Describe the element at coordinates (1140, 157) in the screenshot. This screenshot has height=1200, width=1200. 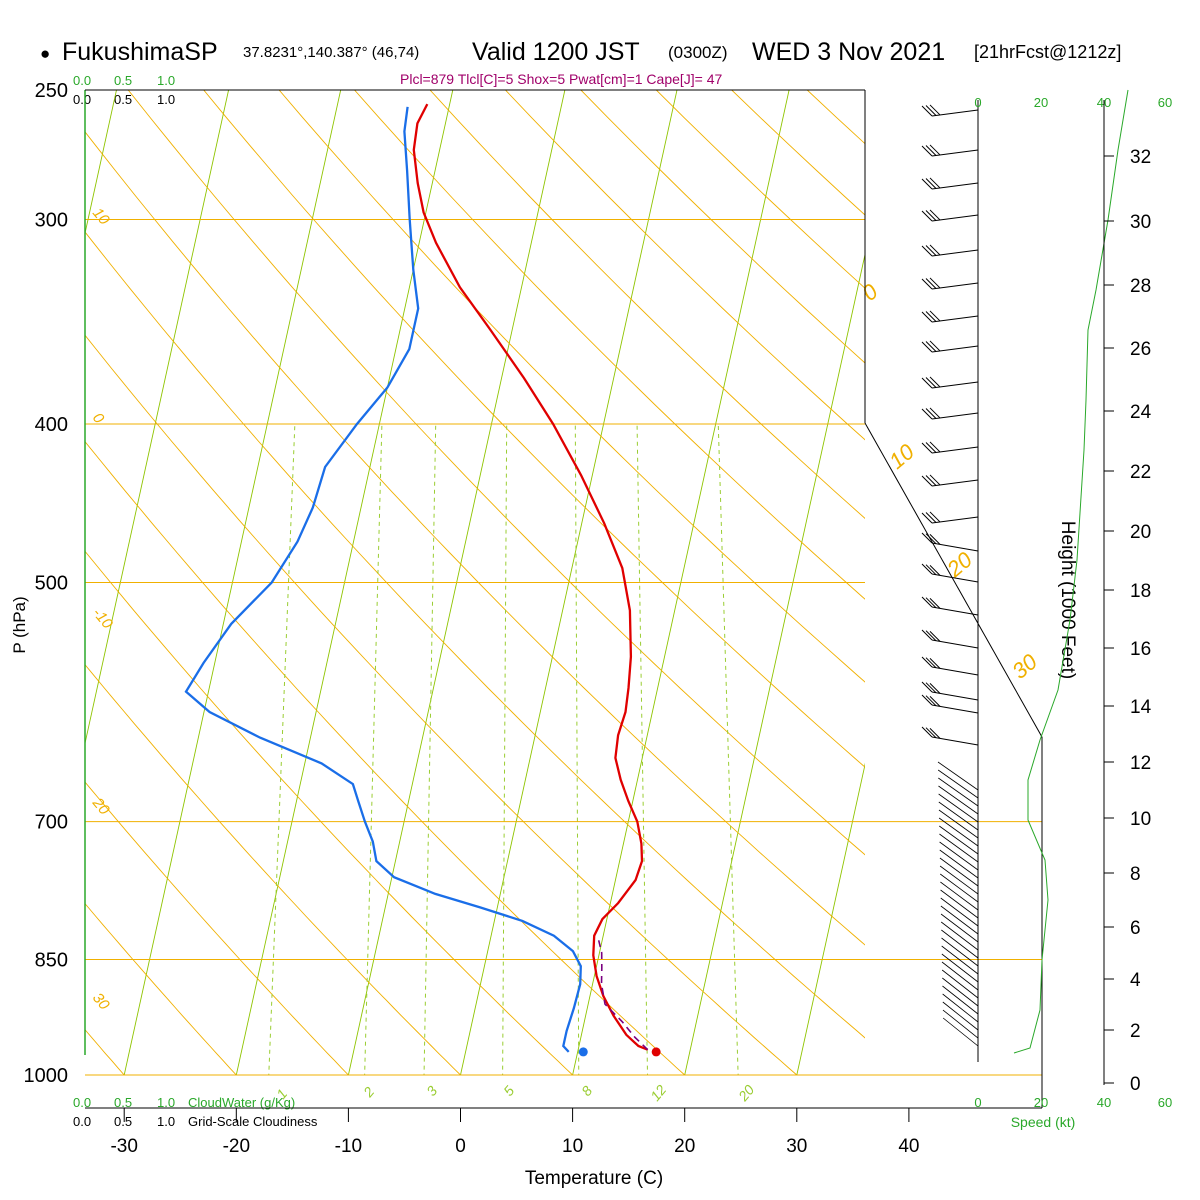
I see `height-tick-label: 32` at that location.